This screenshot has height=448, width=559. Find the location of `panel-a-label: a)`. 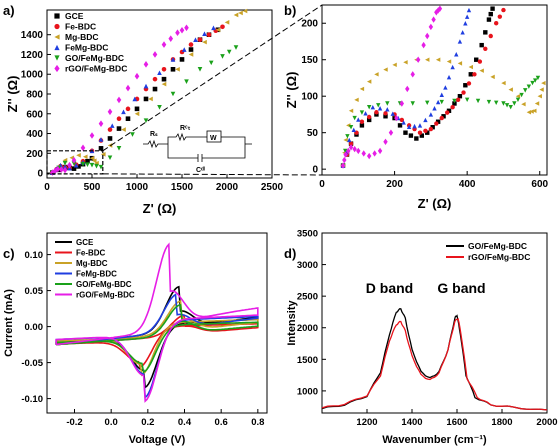

panel-a-label: a) is located at coordinates (9, 10).